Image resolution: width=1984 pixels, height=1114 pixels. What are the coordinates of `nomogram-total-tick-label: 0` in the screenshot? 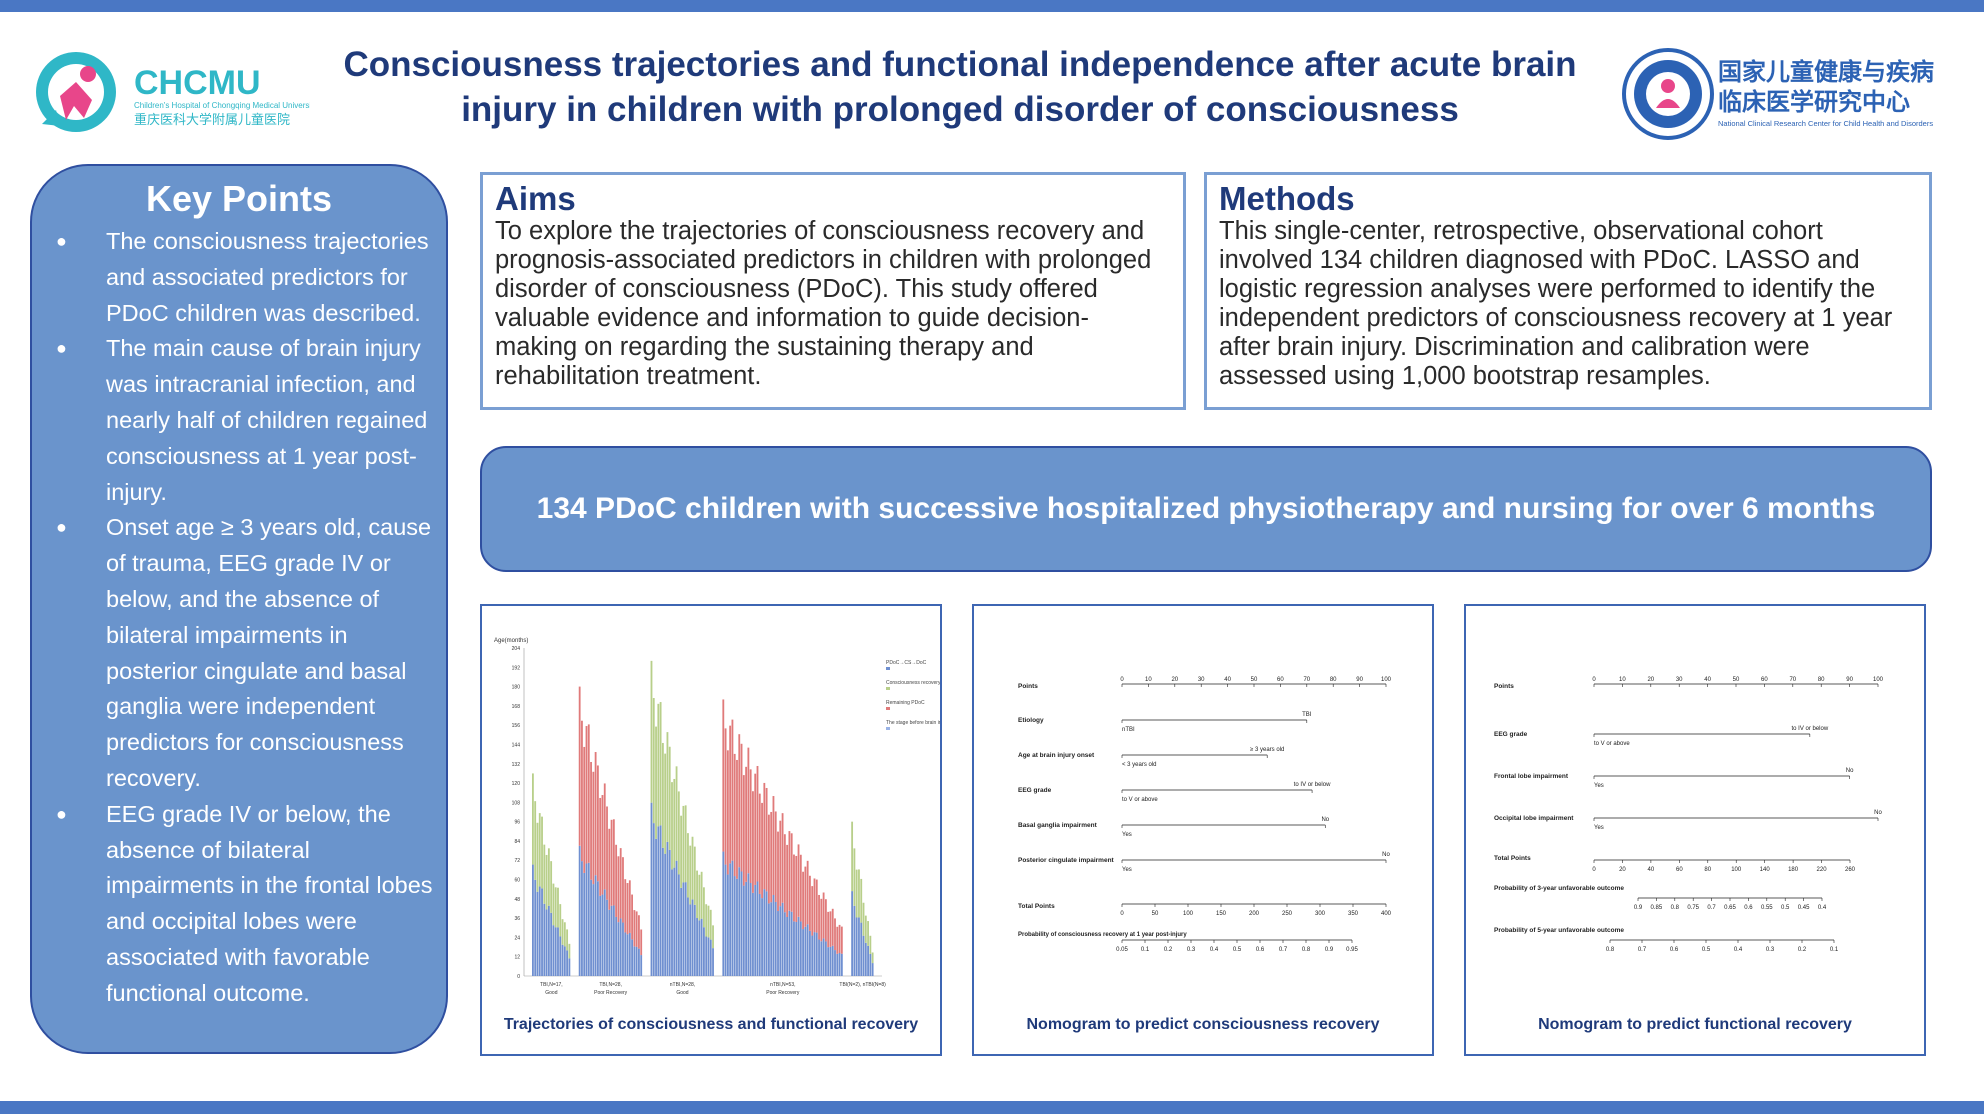 It's located at (1594, 870).